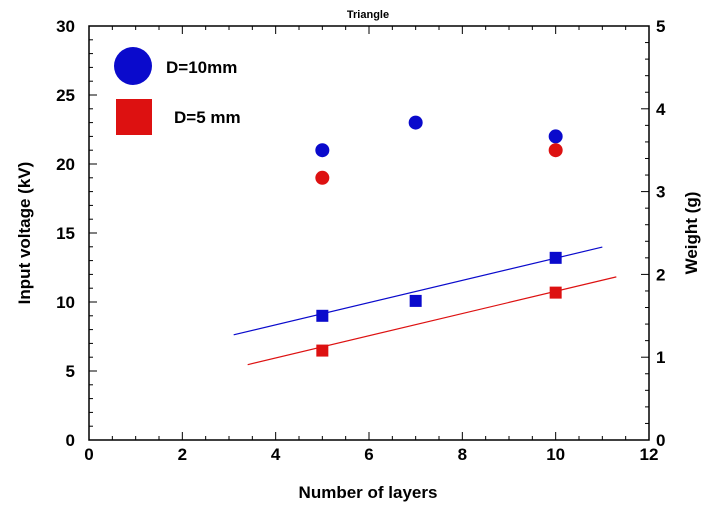  Describe the element at coordinates (177, 91) in the screenshot. I see `legend: D=10mm D=5 mm` at that location.